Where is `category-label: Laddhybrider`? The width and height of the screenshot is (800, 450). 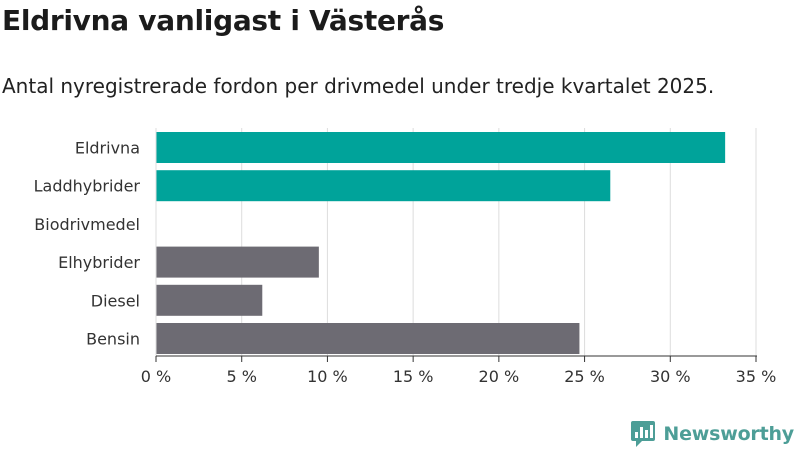
category-label: Laddhybrider is located at coordinates (87, 186).